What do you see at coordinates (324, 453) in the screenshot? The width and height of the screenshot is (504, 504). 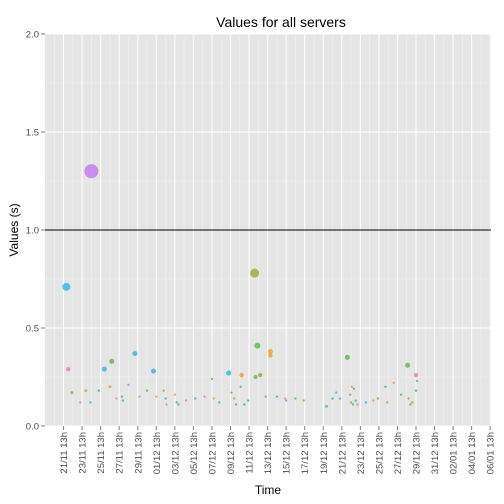 I see `x-tick-label: 19/12 13h` at bounding box center [324, 453].